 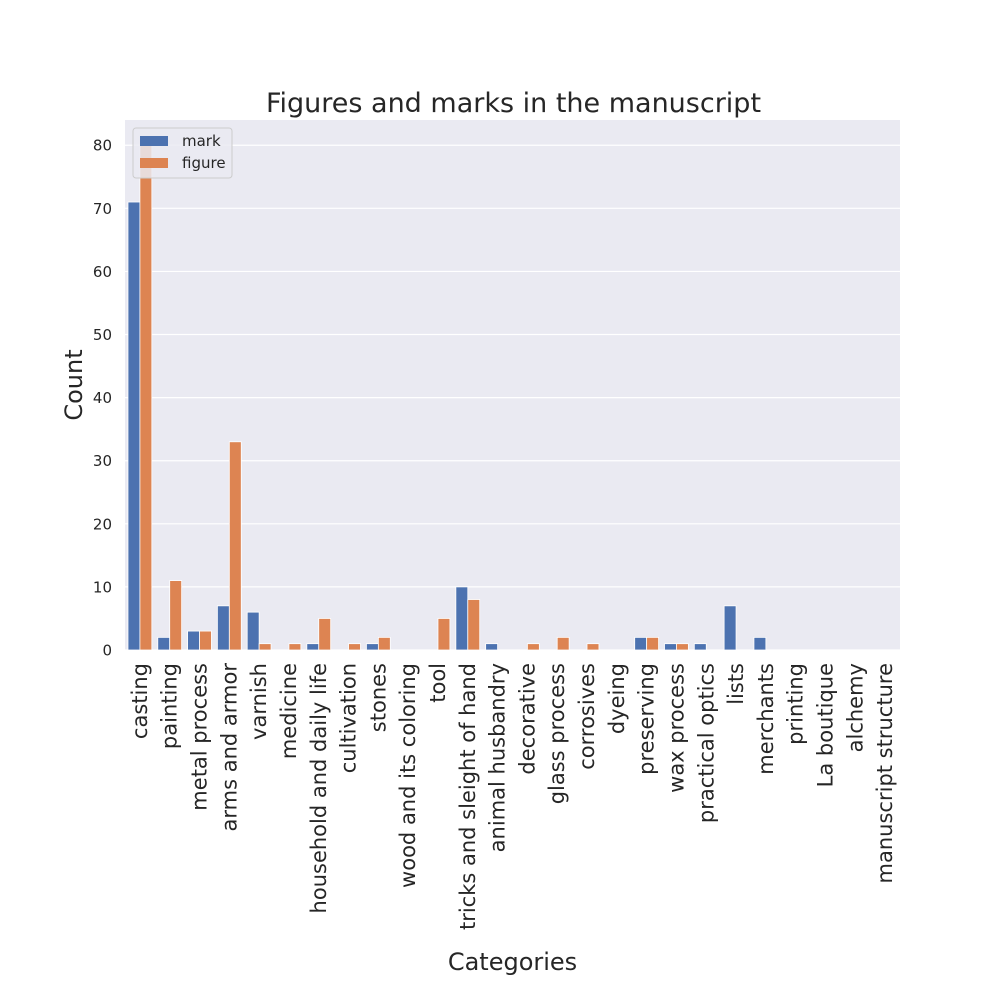 What do you see at coordinates (102, 461) in the screenshot?
I see `y-tick-label: 30` at bounding box center [102, 461].